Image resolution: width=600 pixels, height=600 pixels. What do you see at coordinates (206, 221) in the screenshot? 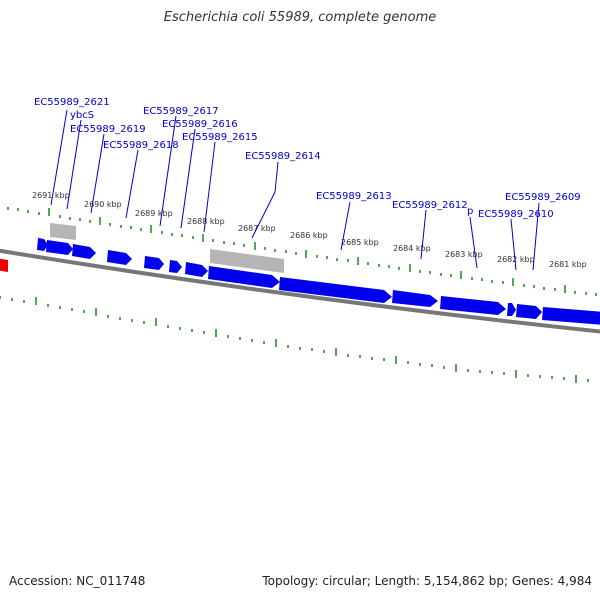
I see `kbp-label: 2688 kbp` at bounding box center [206, 221].